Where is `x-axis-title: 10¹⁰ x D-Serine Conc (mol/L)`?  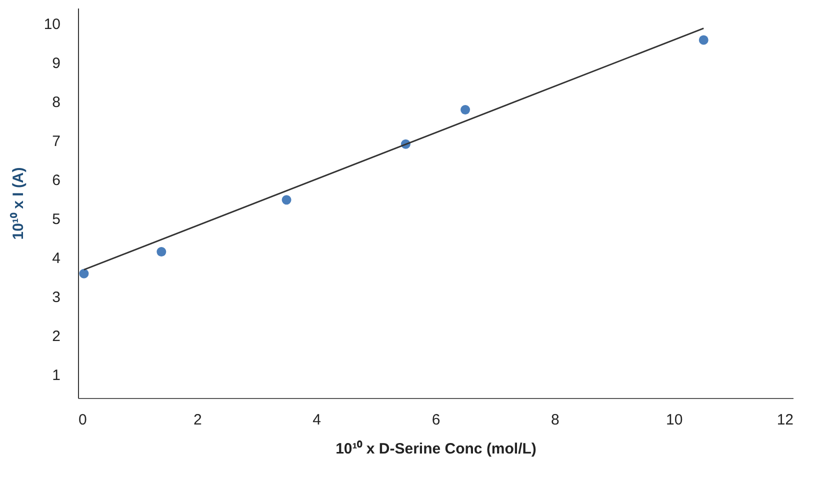 x-axis-title: 10¹⁰ x D-Serine Conc (mol/L) is located at coordinates (436, 449).